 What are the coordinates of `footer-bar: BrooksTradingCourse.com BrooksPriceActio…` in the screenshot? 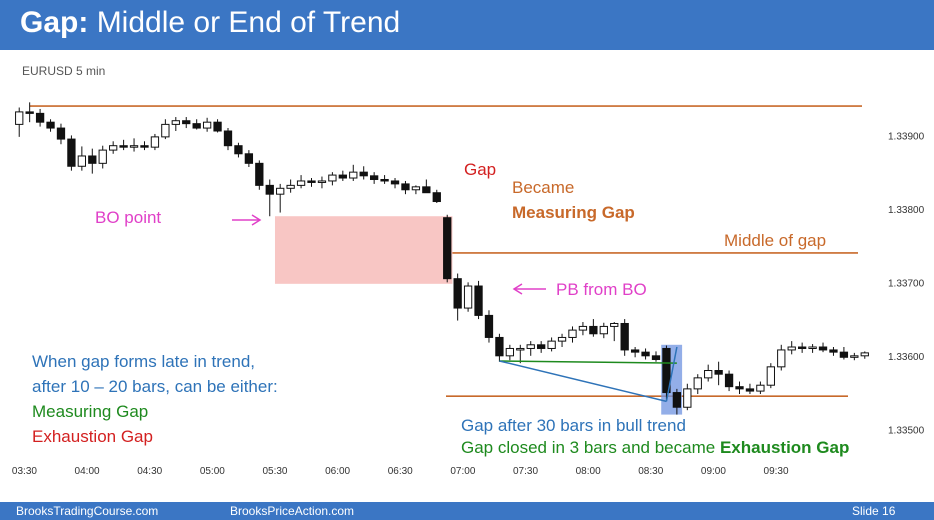 It's located at (467, 511).